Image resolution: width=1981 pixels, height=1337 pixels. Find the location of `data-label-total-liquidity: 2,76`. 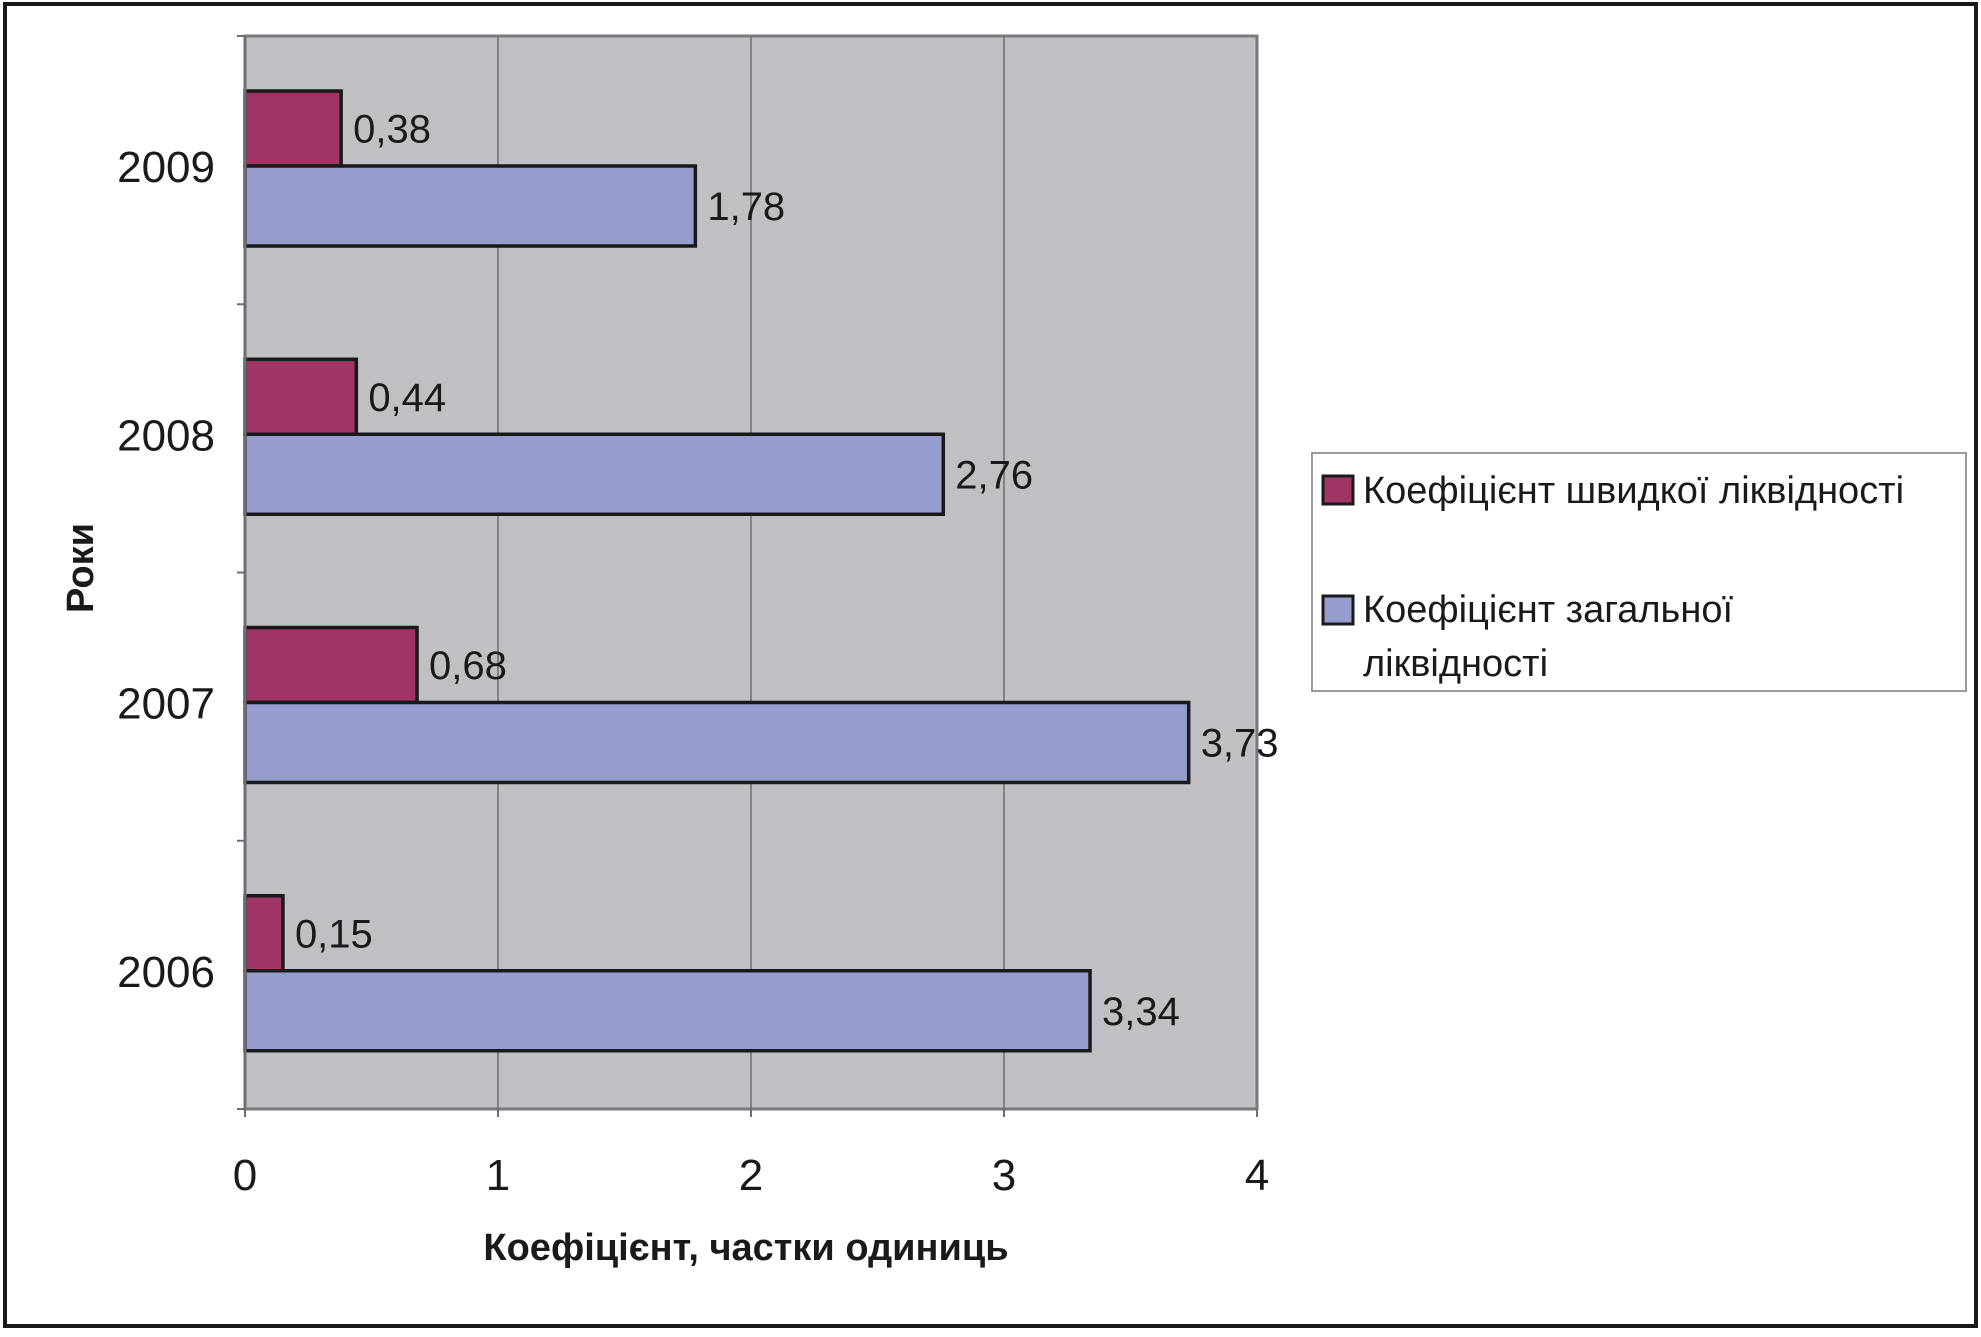

data-label-total-liquidity: 2,76 is located at coordinates (994, 475).